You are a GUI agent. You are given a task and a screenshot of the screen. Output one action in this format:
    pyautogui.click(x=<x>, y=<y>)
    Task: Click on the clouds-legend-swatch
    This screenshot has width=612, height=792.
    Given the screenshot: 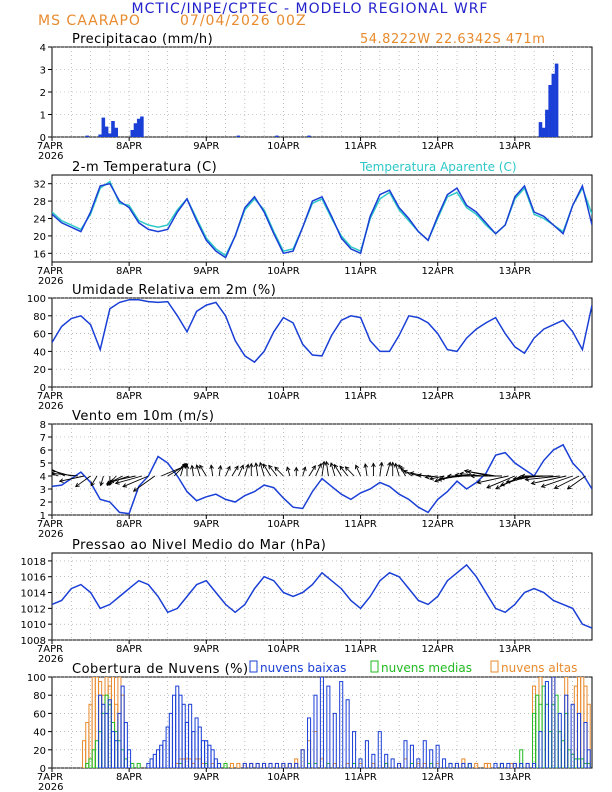 What is the action you would take?
    pyautogui.click(x=253, y=666)
    